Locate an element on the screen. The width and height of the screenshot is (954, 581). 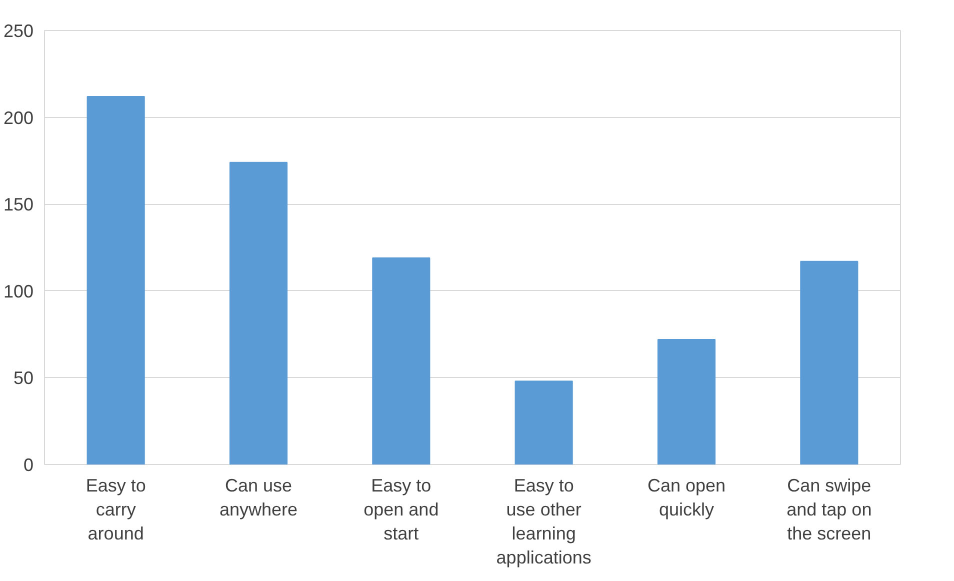
x-tick-label: Easy to use other learning applications is located at coordinates (544, 522).